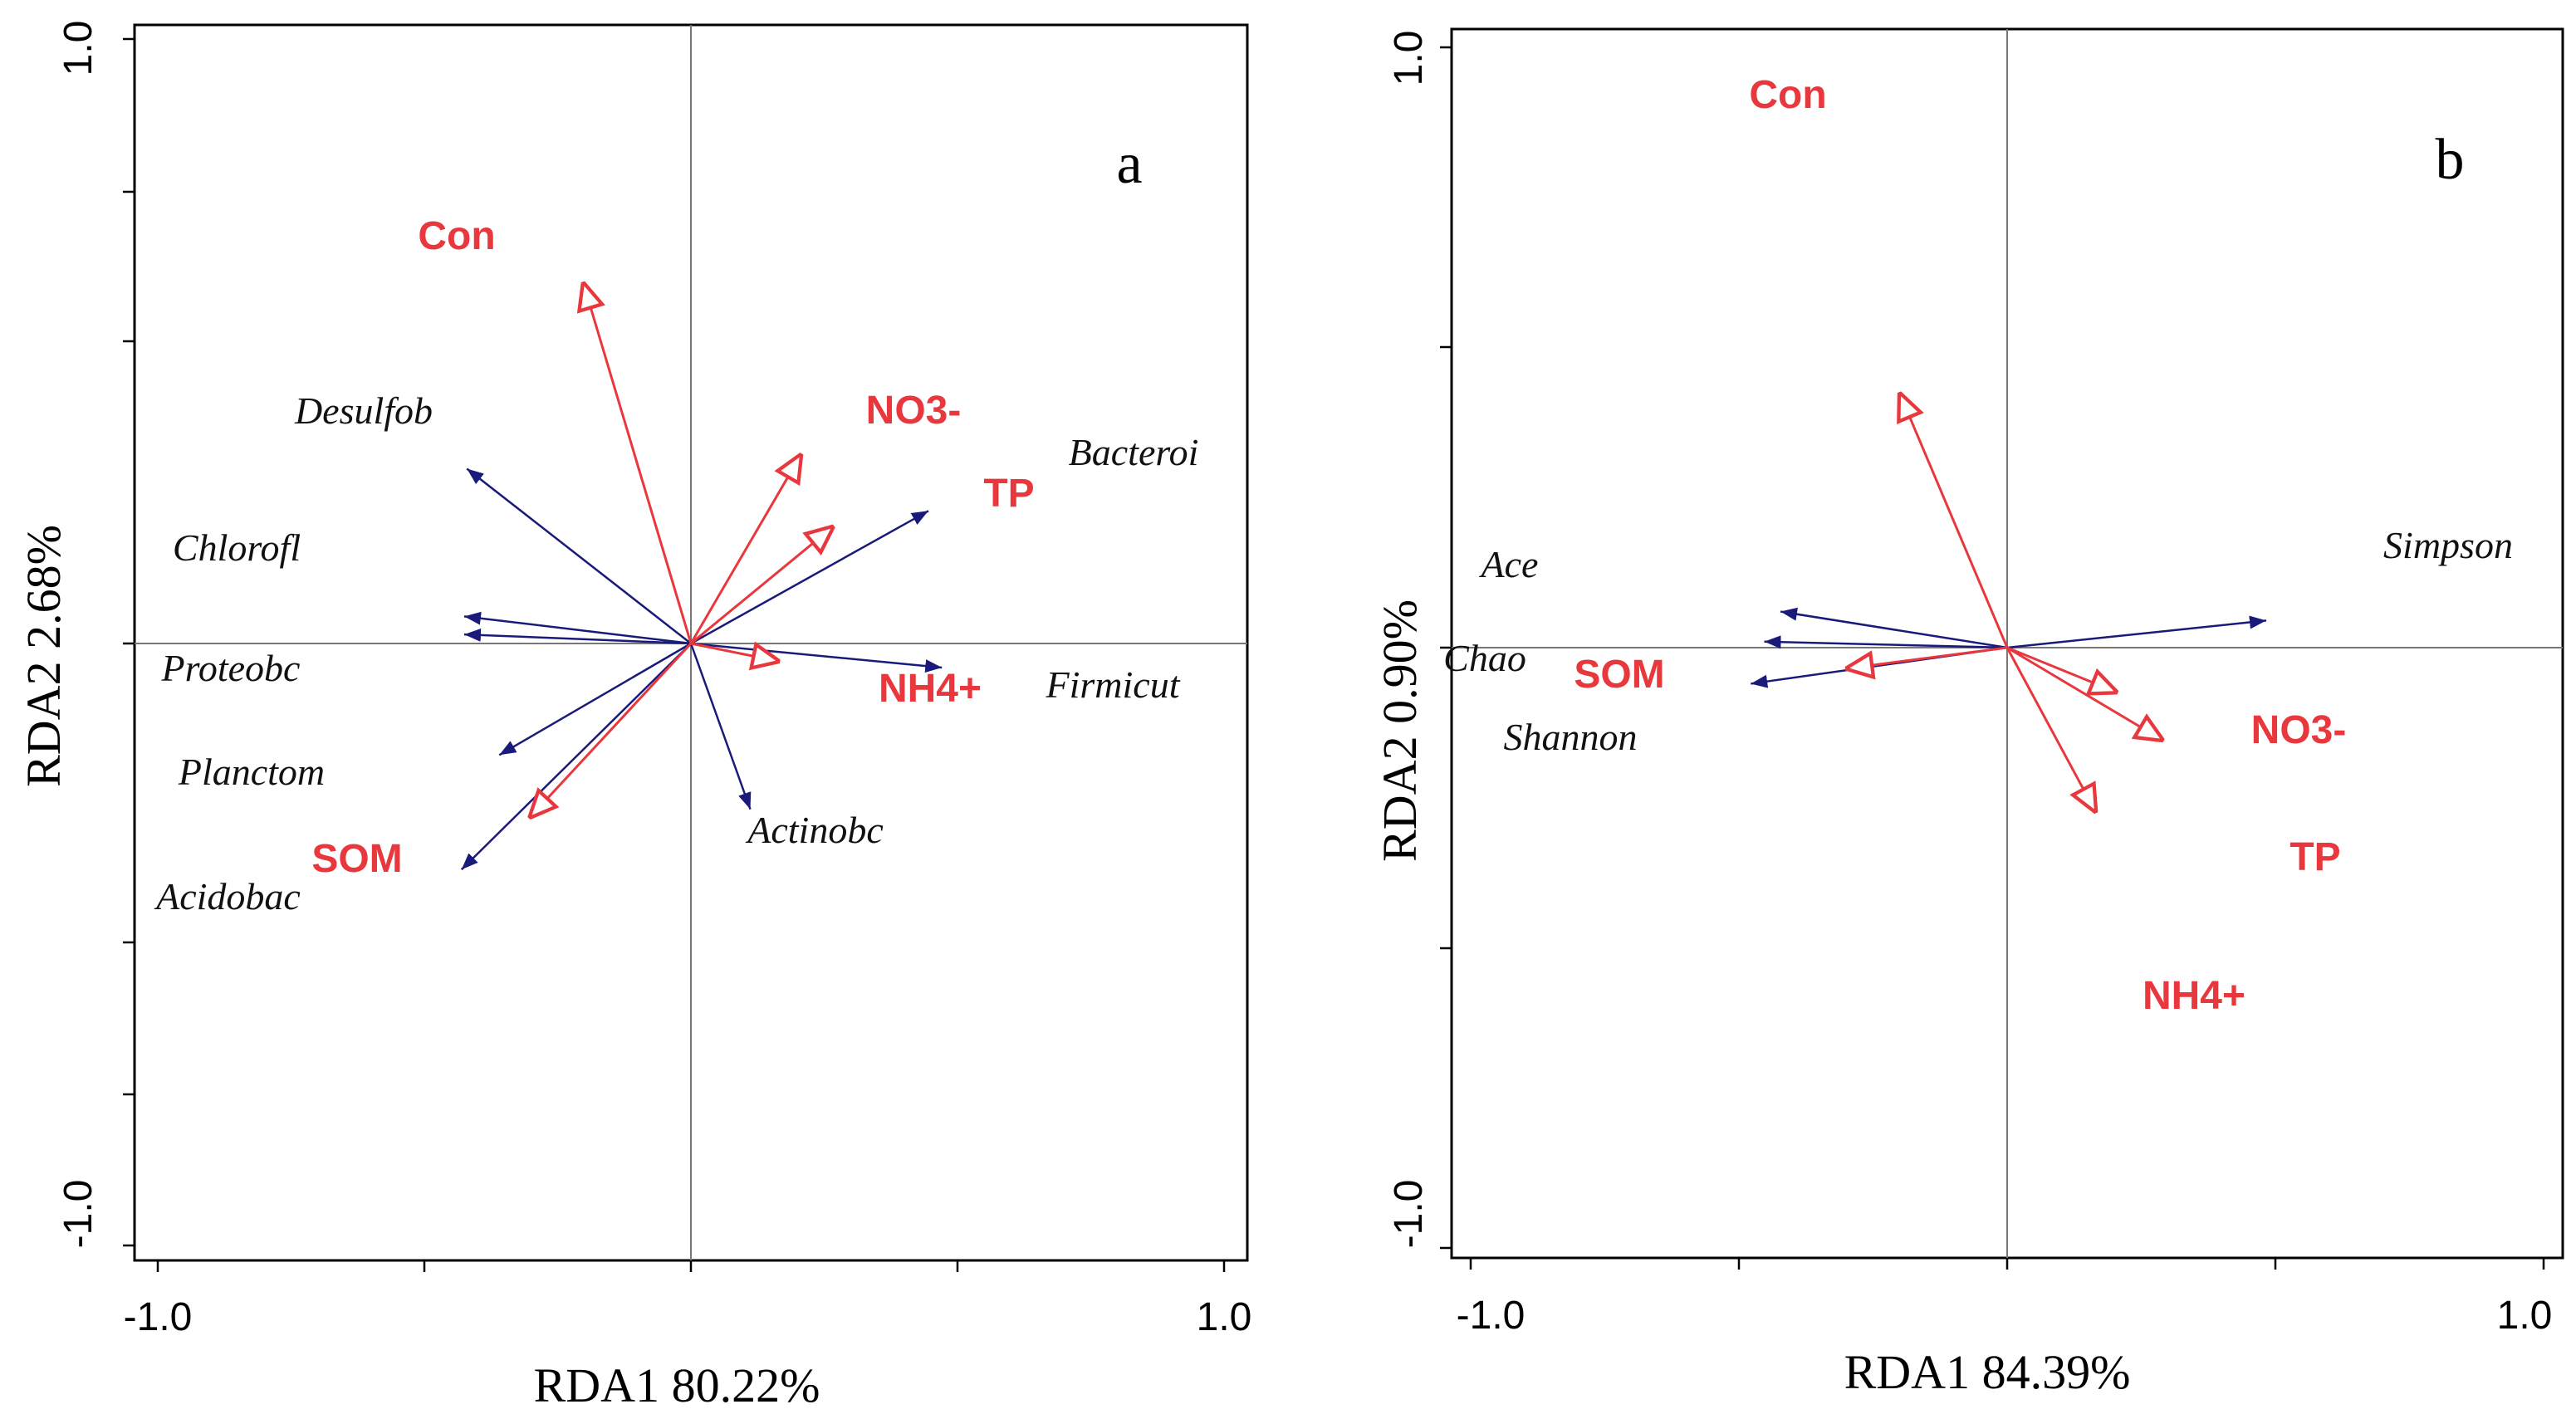 The height and width of the screenshot is (1419, 2576). I want to click on x-axis-title: RDA1 84.39%, so click(1987, 1372).